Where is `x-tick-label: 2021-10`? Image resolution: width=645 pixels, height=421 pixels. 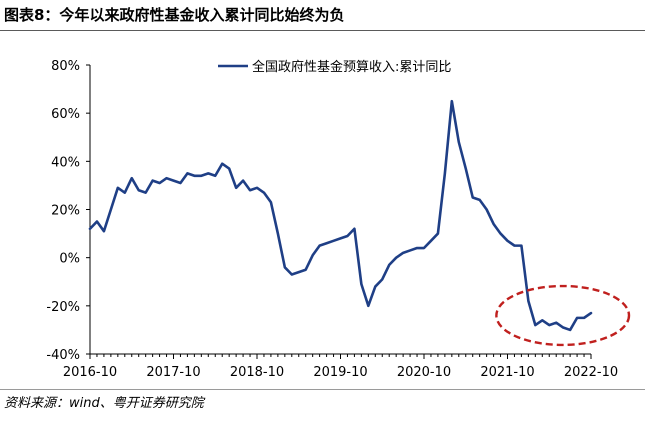 x-tick-label: 2021-10 is located at coordinates (507, 372).